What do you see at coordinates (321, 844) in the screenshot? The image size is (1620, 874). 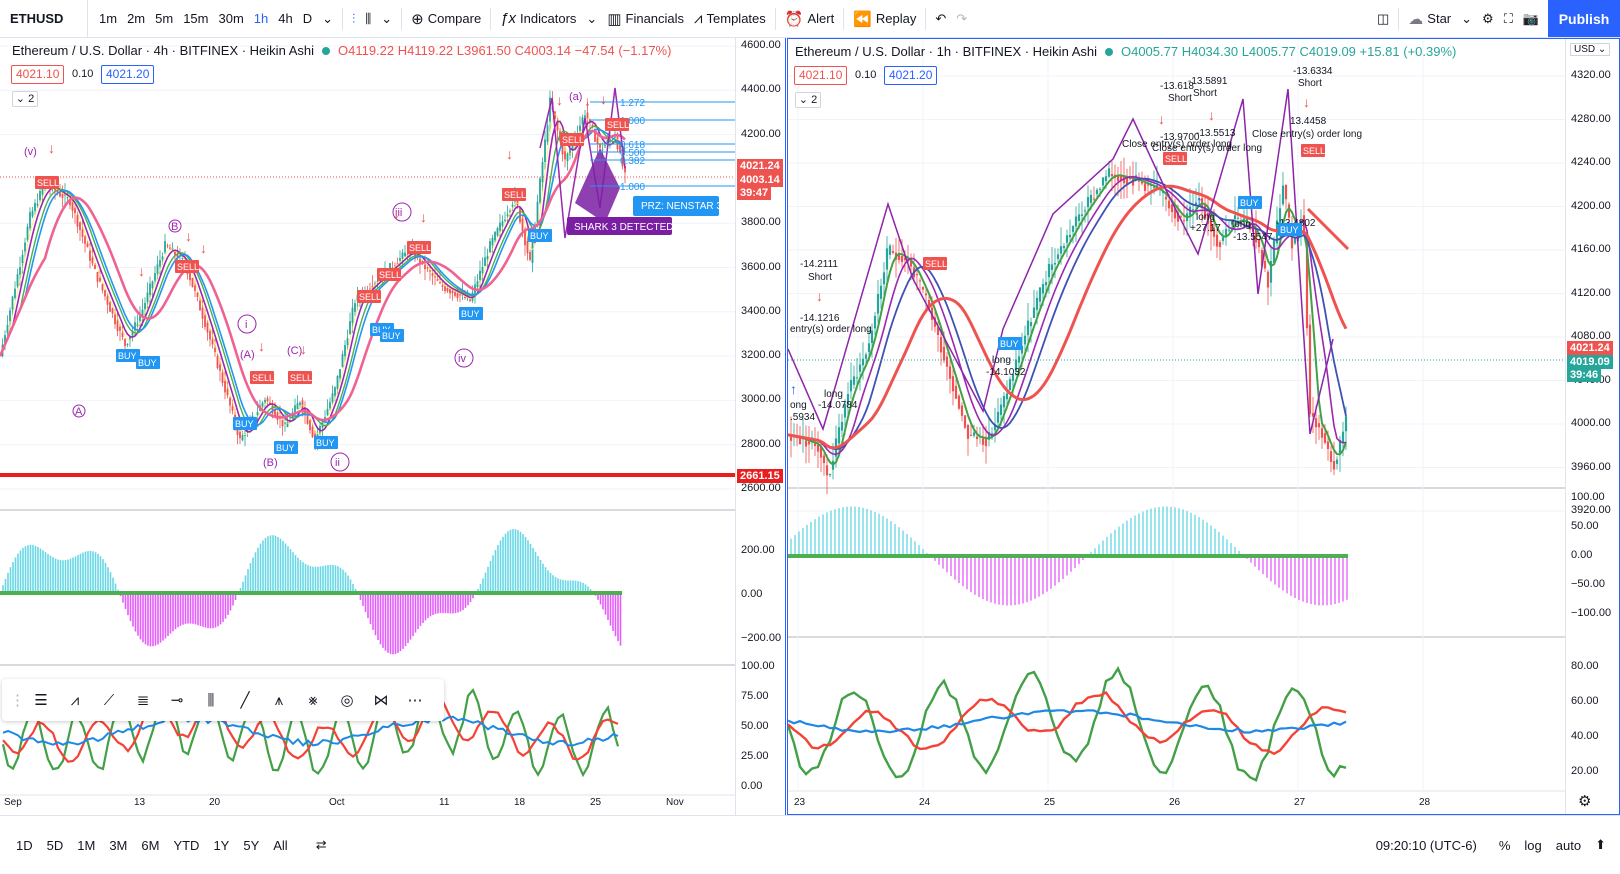 I see `date-range-icon: ⇄` at bounding box center [321, 844].